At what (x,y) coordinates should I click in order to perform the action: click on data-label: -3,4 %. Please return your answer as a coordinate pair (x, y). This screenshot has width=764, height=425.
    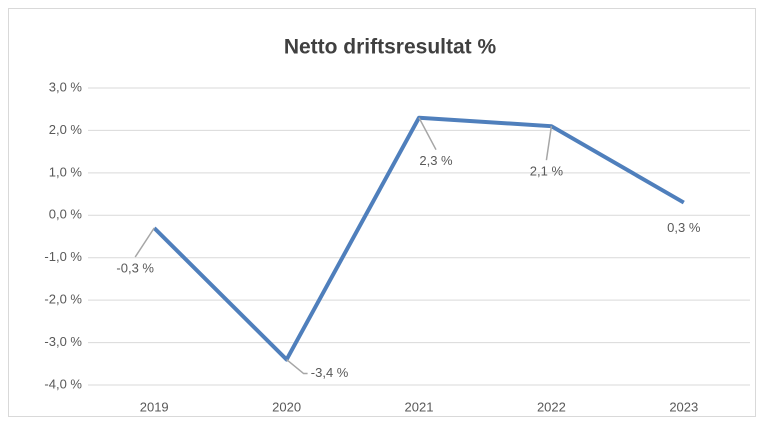
    Looking at the image, I should click on (330, 372).